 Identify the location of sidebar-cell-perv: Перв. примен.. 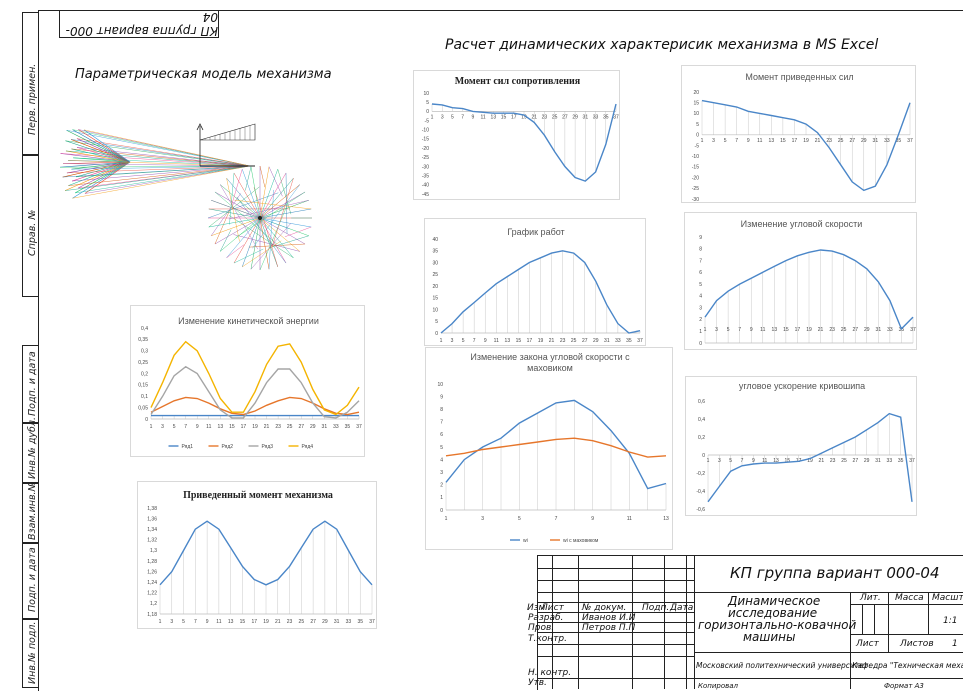
(30, 83).